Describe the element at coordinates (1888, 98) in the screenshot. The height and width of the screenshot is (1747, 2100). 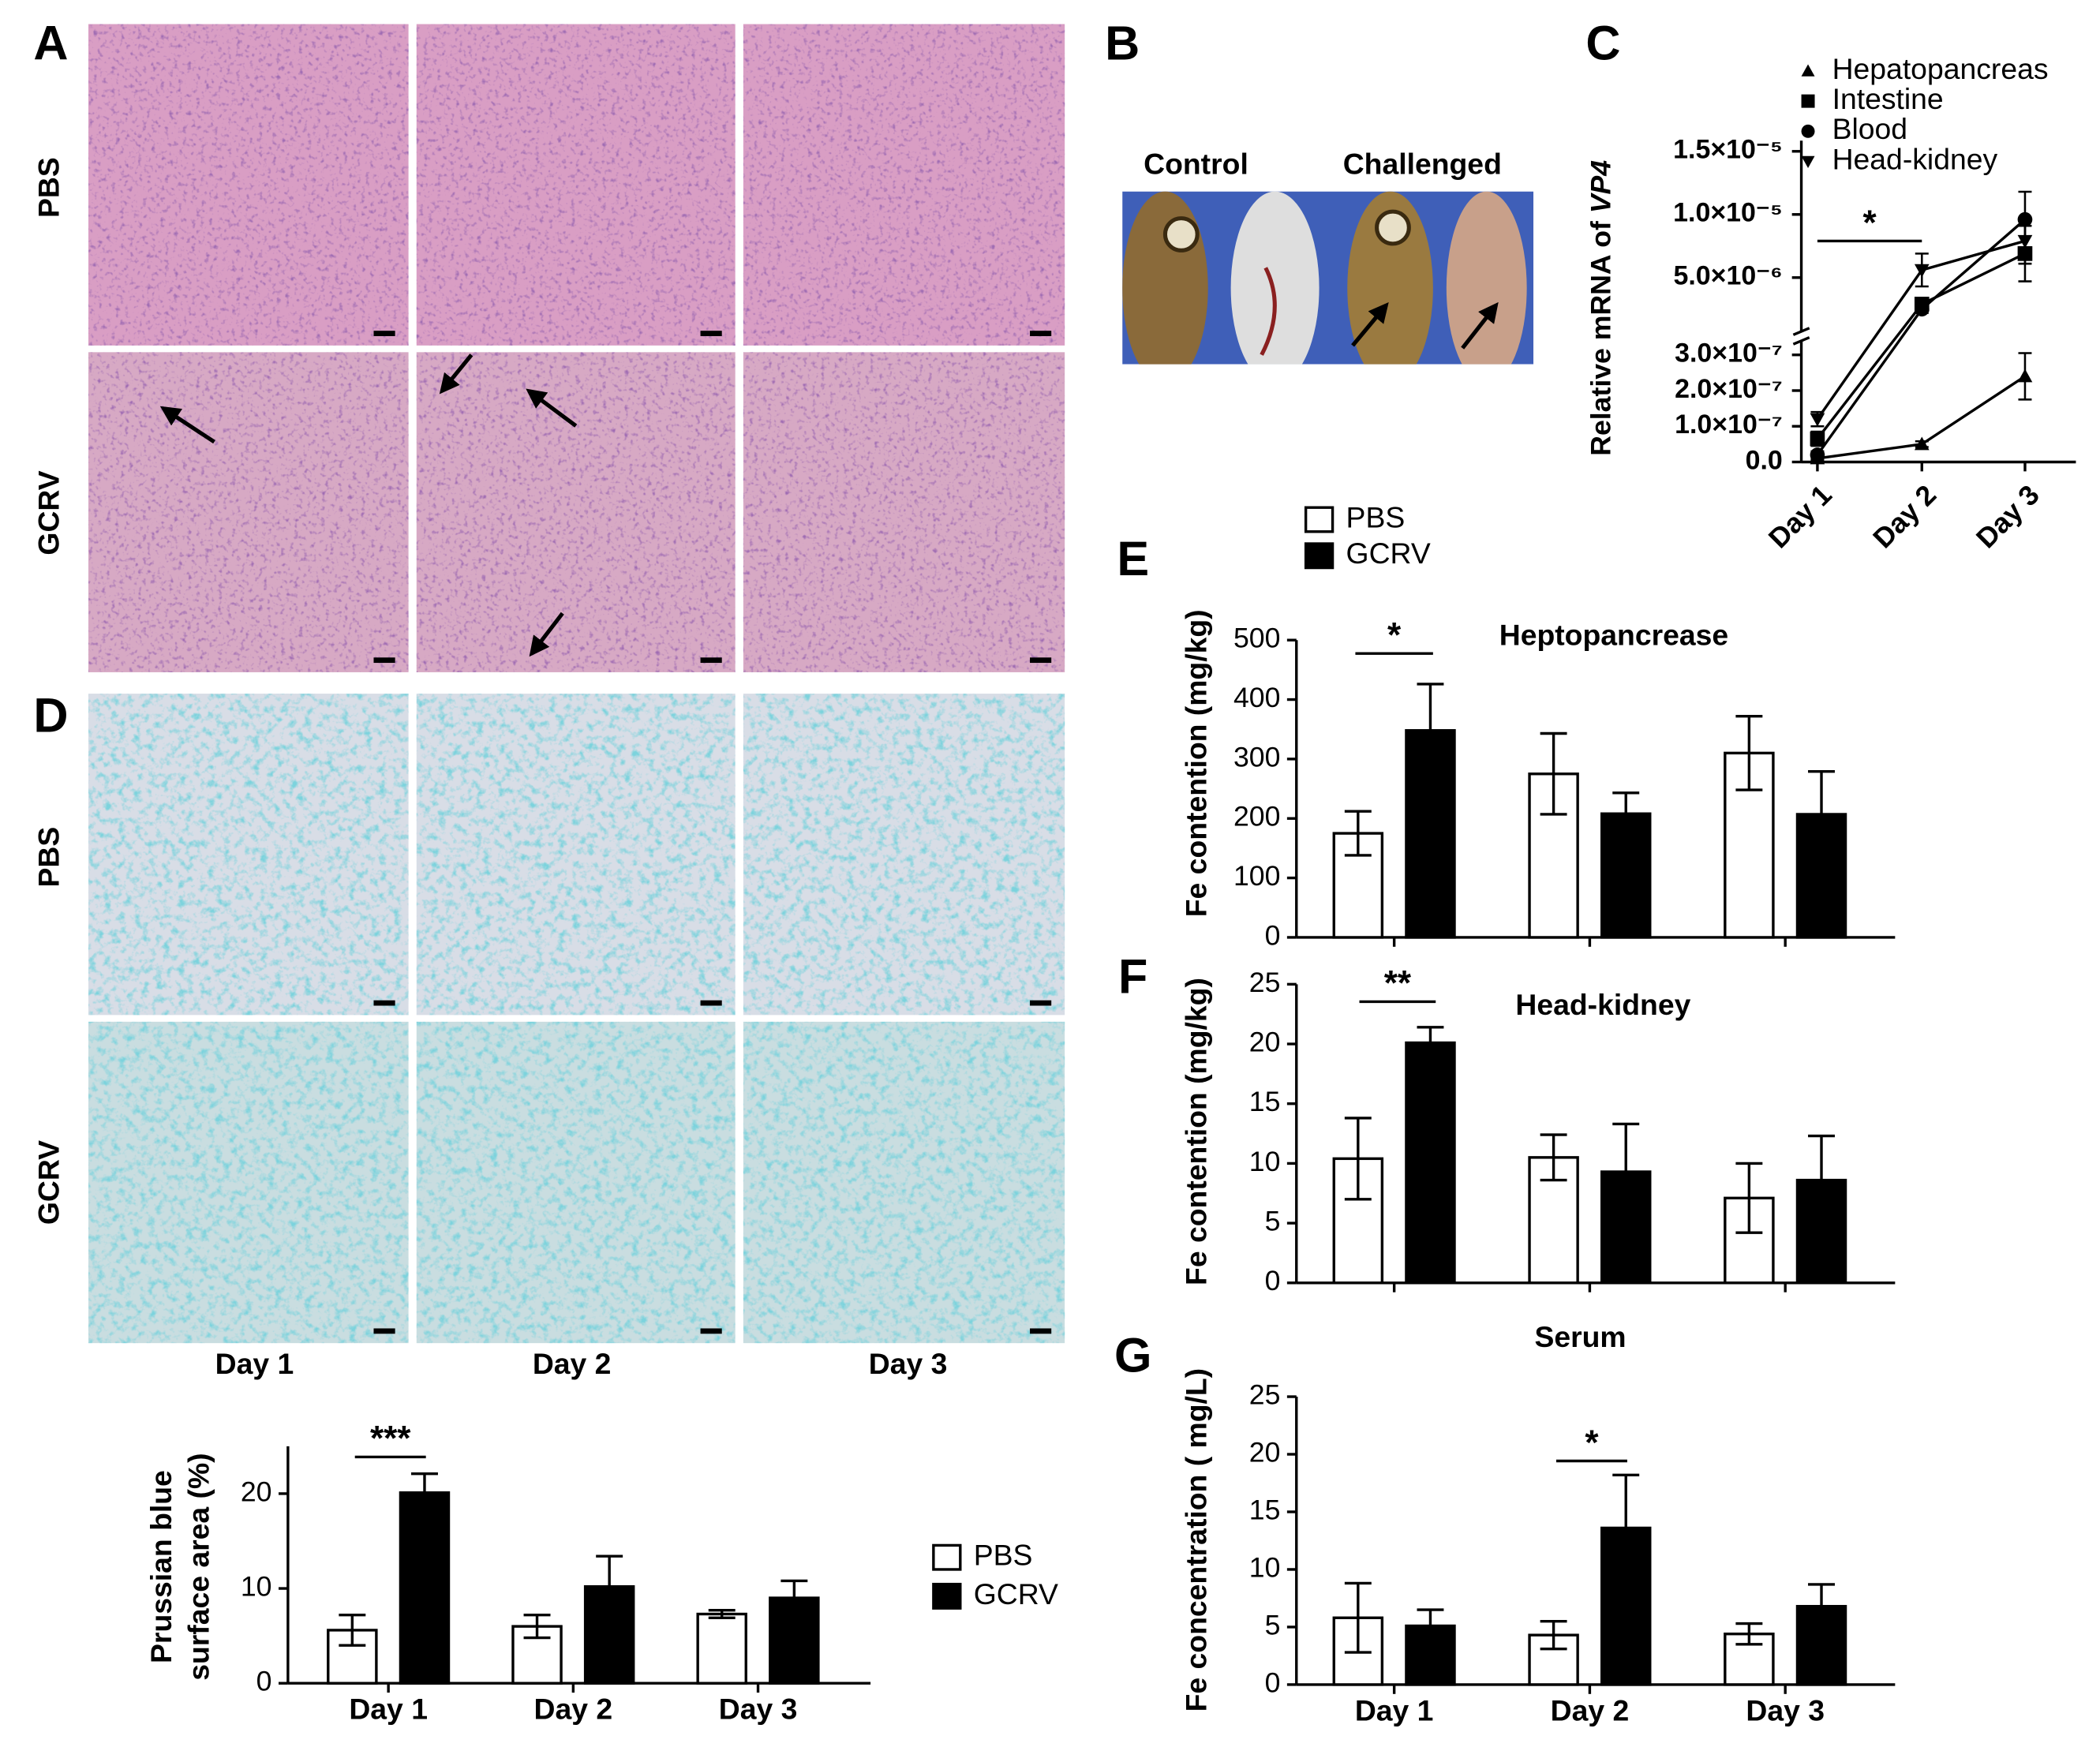
I see `legend-label: Intestine` at that location.